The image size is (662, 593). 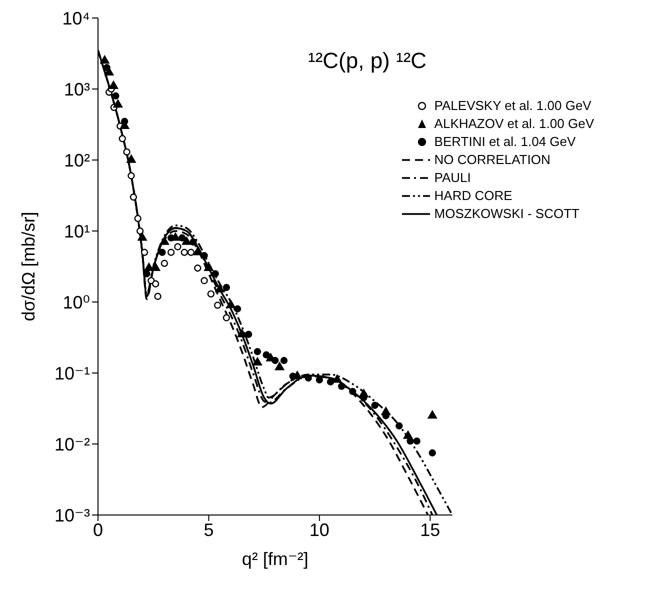 I want to click on y-tick-label: 10³, so click(x=77, y=89).